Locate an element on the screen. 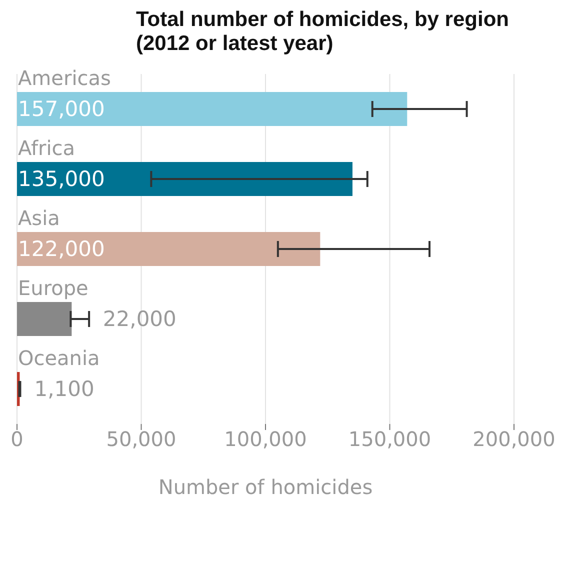 The width and height of the screenshot is (564, 585). x-tick-label: 50,000 is located at coordinates (141, 439).